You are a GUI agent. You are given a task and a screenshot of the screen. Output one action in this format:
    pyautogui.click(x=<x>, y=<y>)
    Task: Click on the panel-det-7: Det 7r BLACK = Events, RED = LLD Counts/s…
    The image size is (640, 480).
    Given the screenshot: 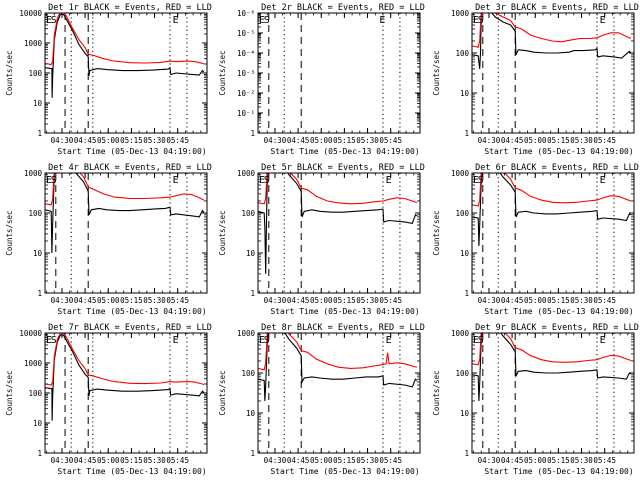 What is the action you would take?
    pyautogui.click(x=108, y=399)
    